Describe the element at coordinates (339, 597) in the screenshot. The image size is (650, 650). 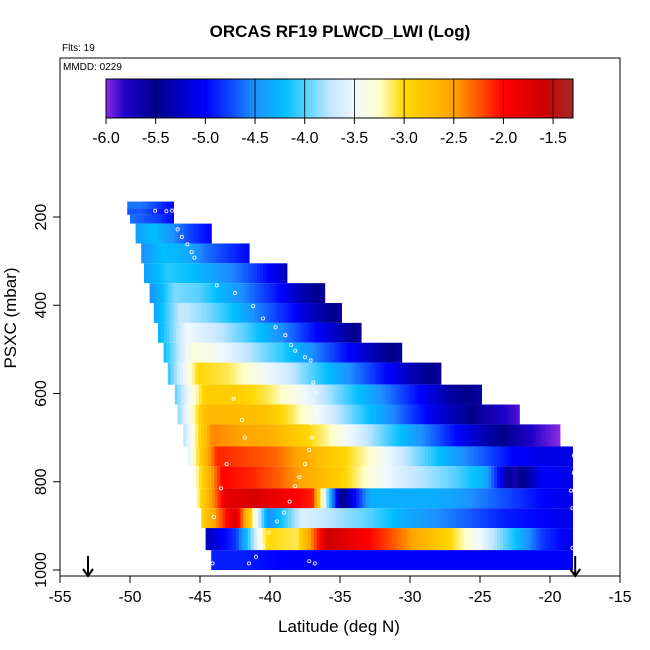
I see `x-tick-label: -35` at that location.